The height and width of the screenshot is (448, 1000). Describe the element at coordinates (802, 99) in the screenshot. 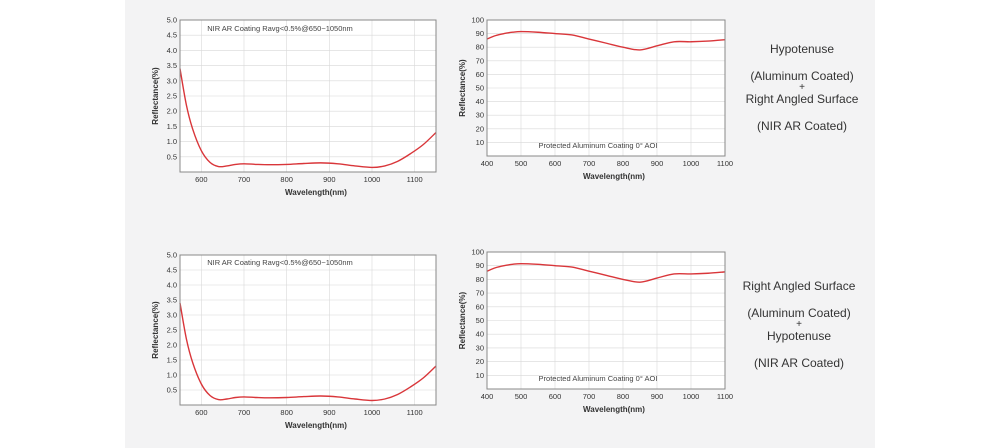

I see `description-line-3: Right Angled Surface` at that location.